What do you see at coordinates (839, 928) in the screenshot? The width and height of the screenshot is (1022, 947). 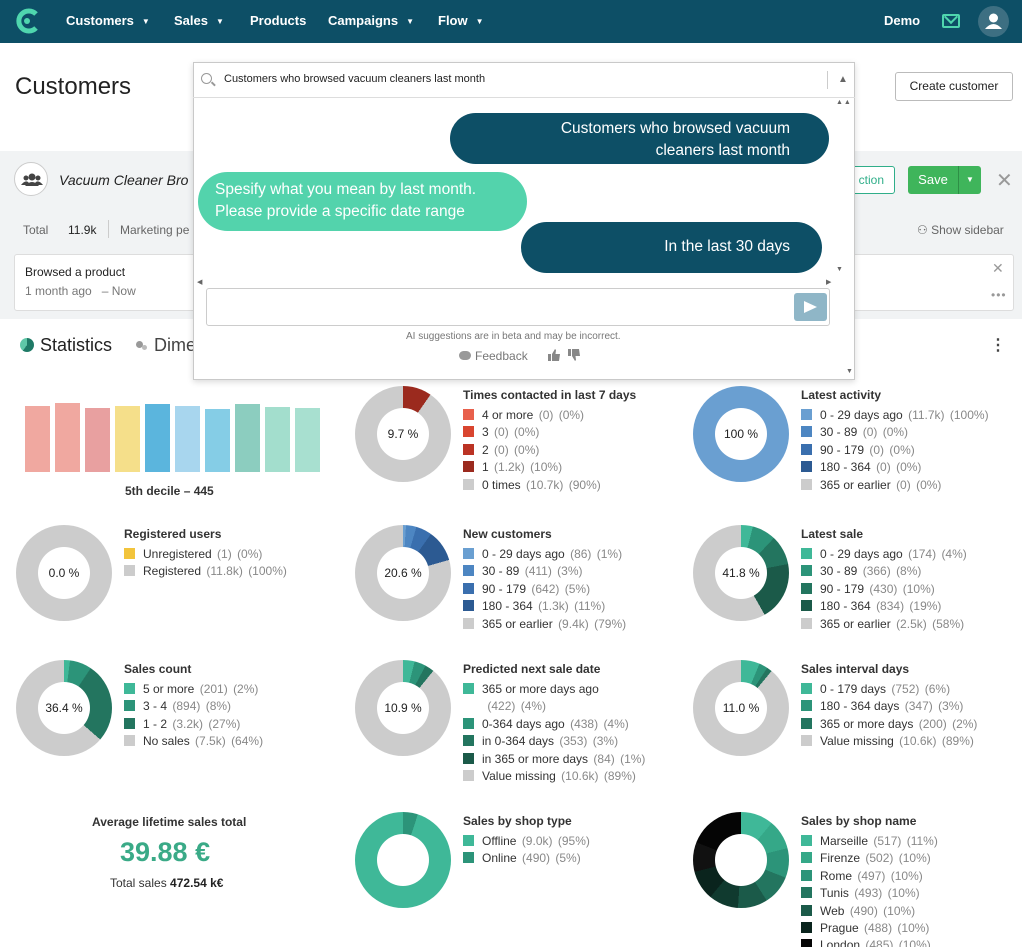 I see `legend-label: Prague` at bounding box center [839, 928].